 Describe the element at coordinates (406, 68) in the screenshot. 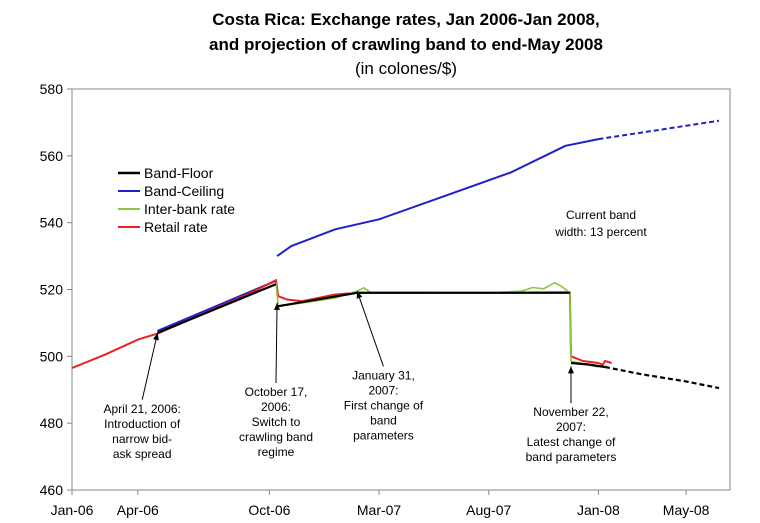

I see `chart-subtitle: (in colones/$)` at that location.